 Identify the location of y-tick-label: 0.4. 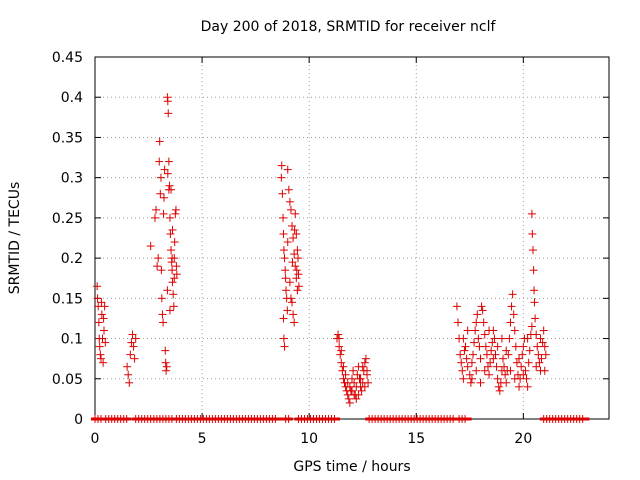
(72, 98).